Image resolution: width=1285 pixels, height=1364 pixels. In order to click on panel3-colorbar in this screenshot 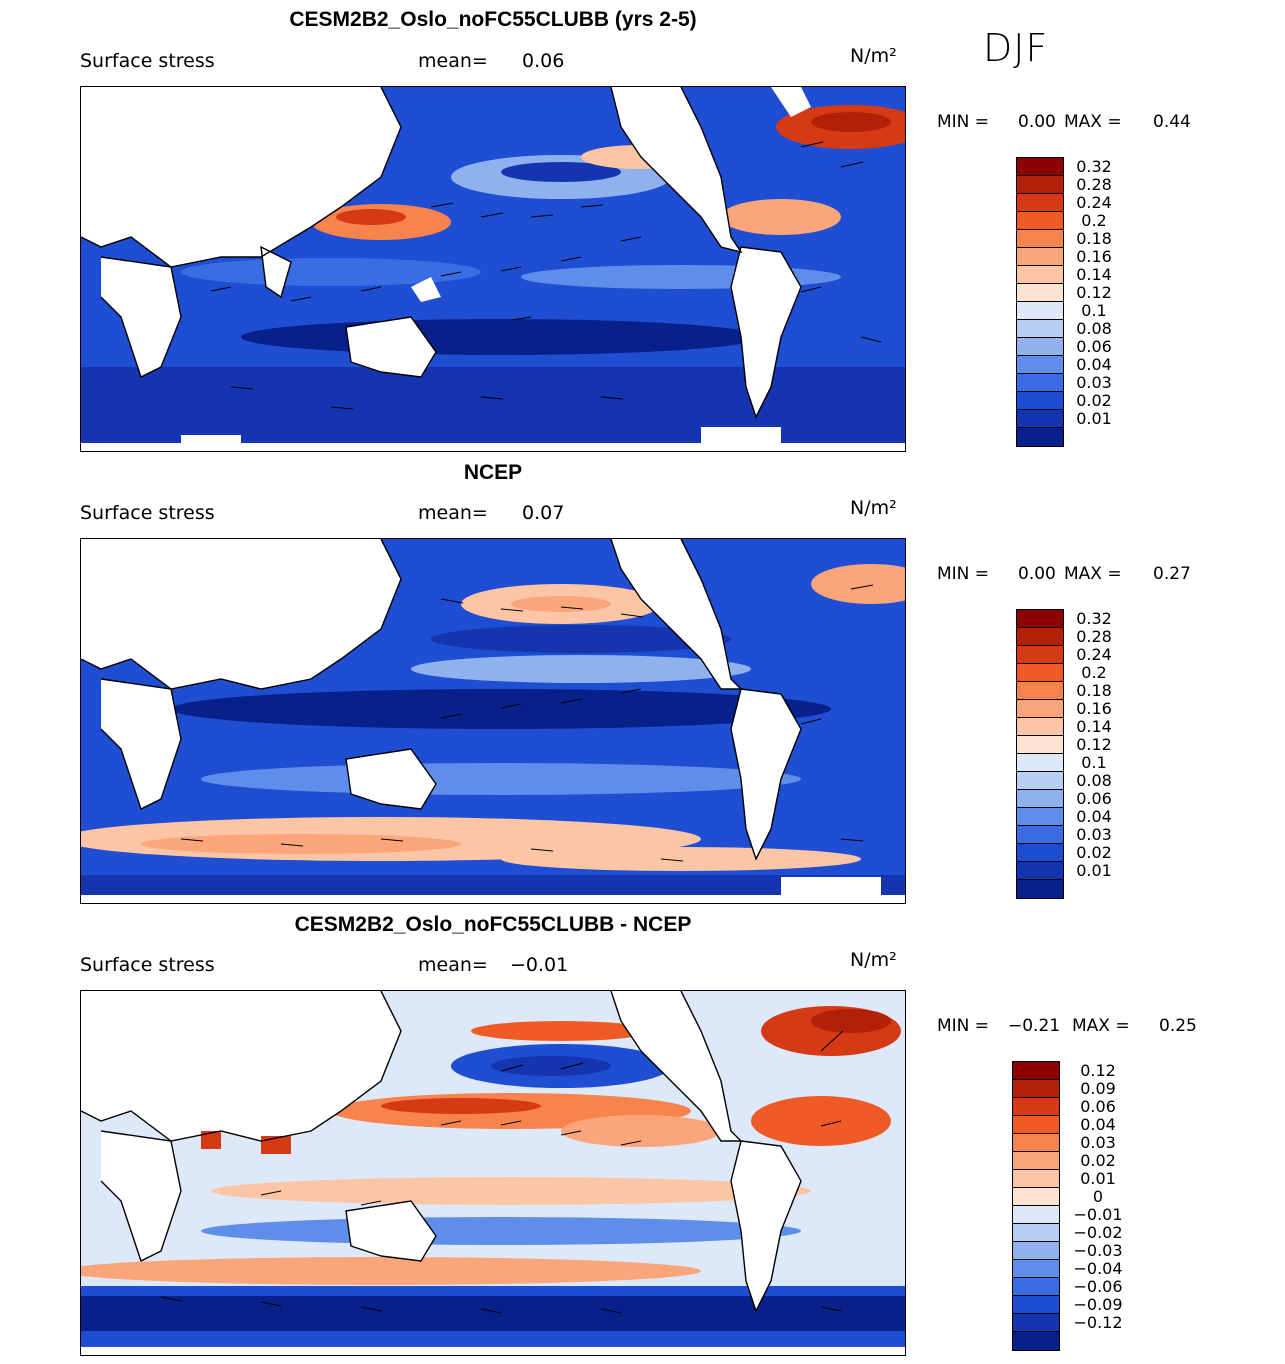, I will do `click(1036, 1206)`.